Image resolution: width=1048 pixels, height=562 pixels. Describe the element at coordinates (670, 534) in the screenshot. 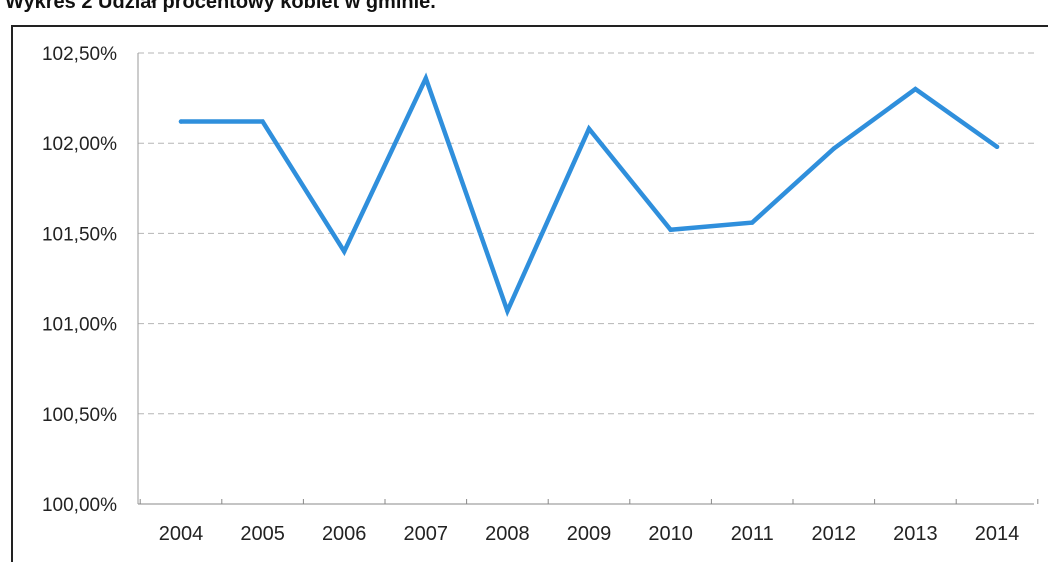

I see `x-tick-label: 2010` at that location.